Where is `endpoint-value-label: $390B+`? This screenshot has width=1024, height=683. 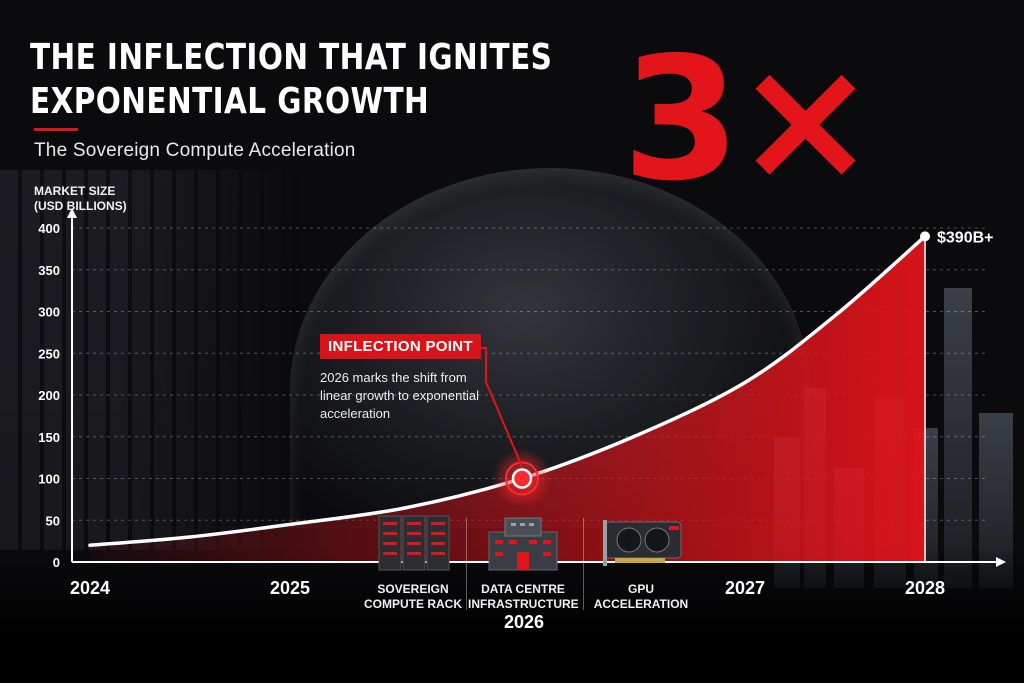 endpoint-value-label: $390B+ is located at coordinates (965, 237).